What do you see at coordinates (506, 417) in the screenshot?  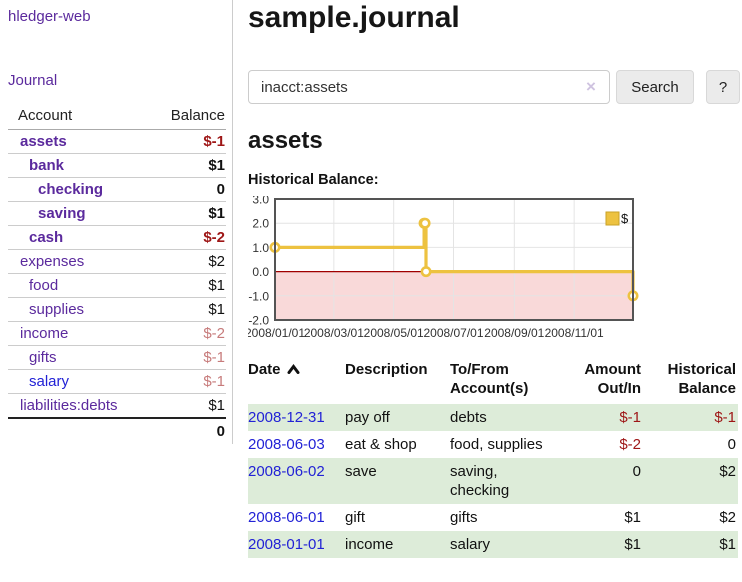 I see `transaction-accounts: debts` at bounding box center [506, 417].